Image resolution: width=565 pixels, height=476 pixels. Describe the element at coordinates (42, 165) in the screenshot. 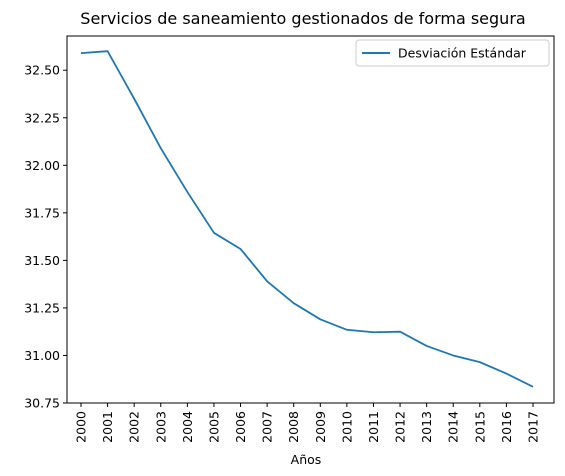

I see `y-tick-label-5: 32.00` at that location.